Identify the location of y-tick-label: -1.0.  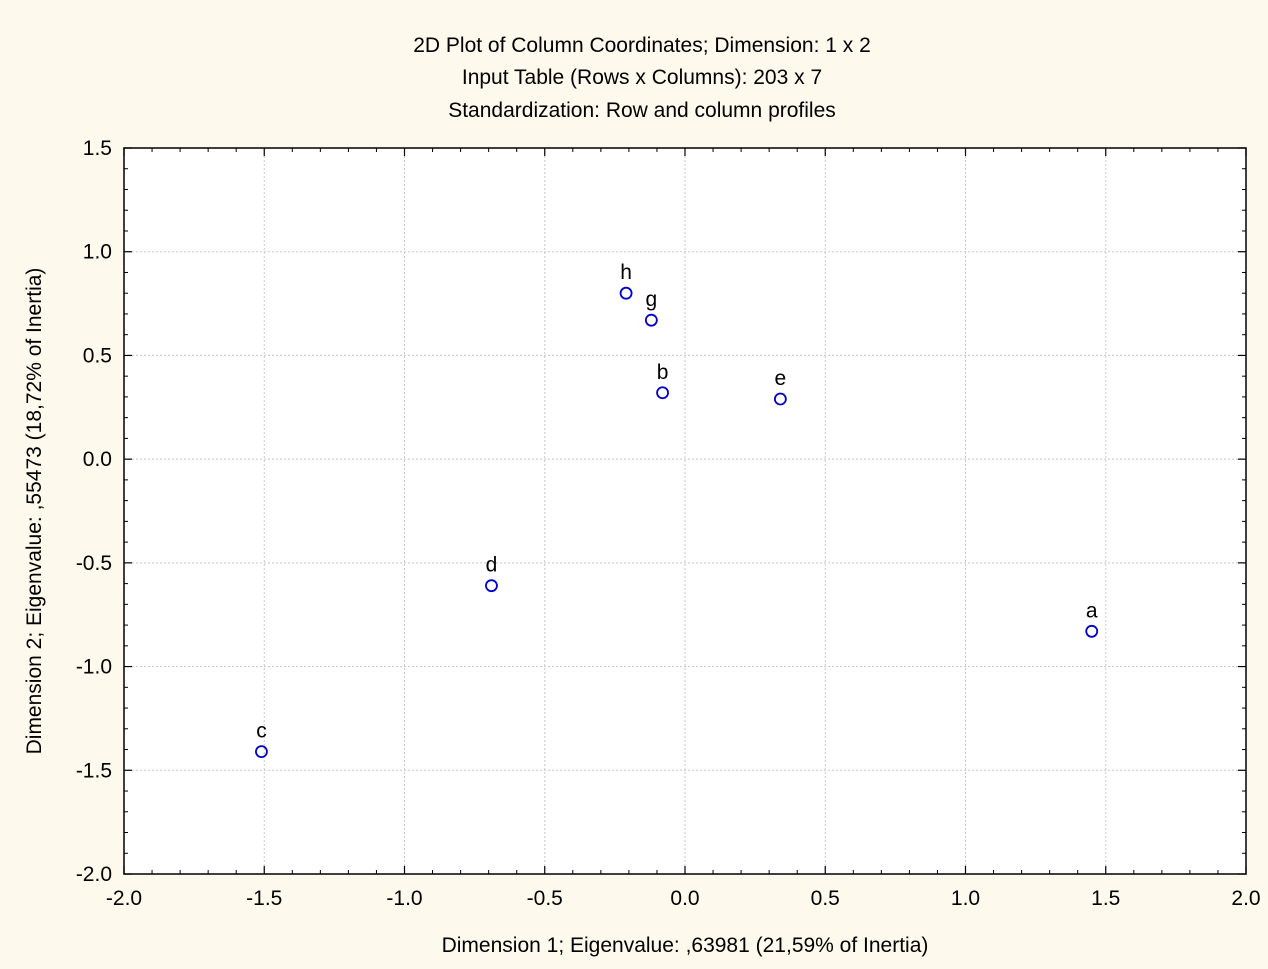
(94, 667).